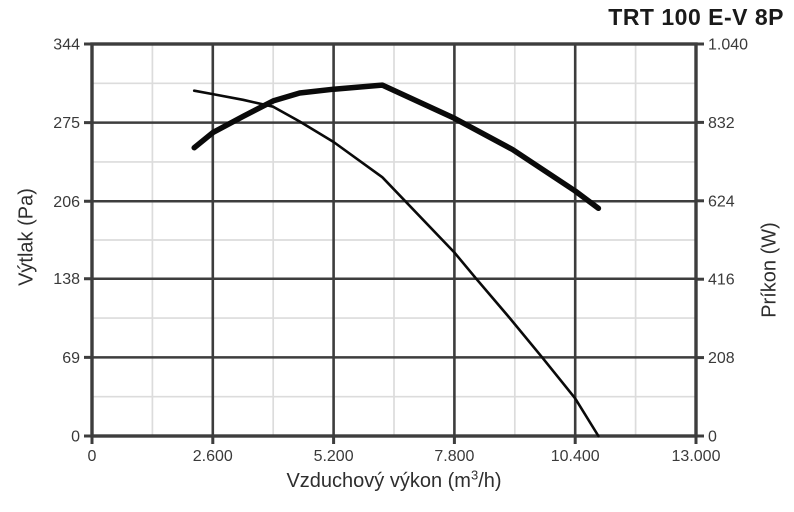  I want to click on y-right-tick-label: 416, so click(721, 280).